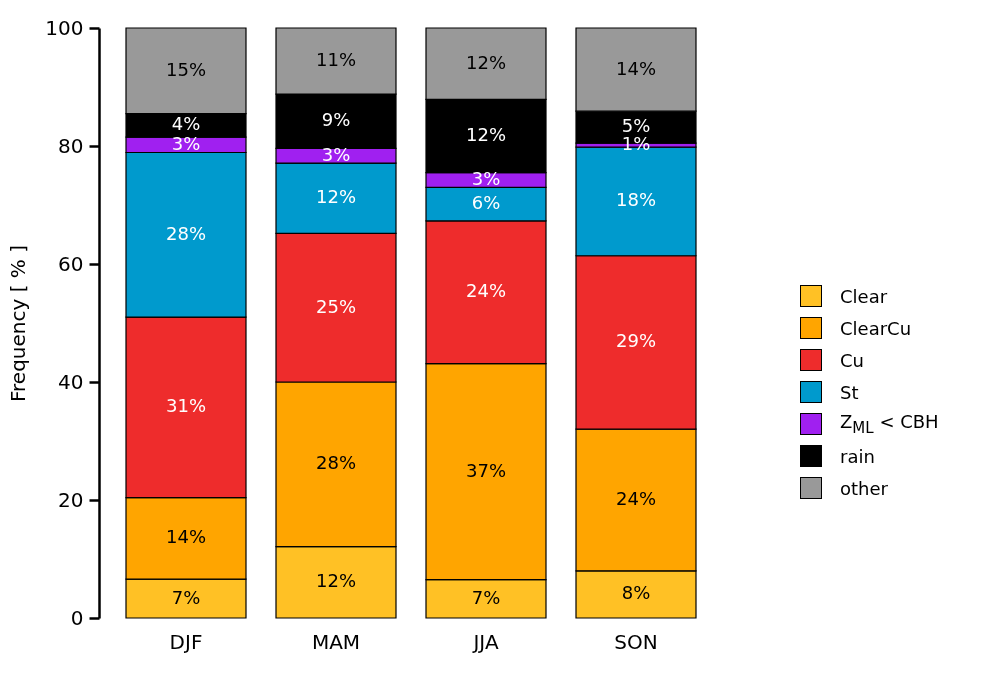  What do you see at coordinates (336, 641) in the screenshot?
I see `x-tick-label: MAM` at bounding box center [336, 641].